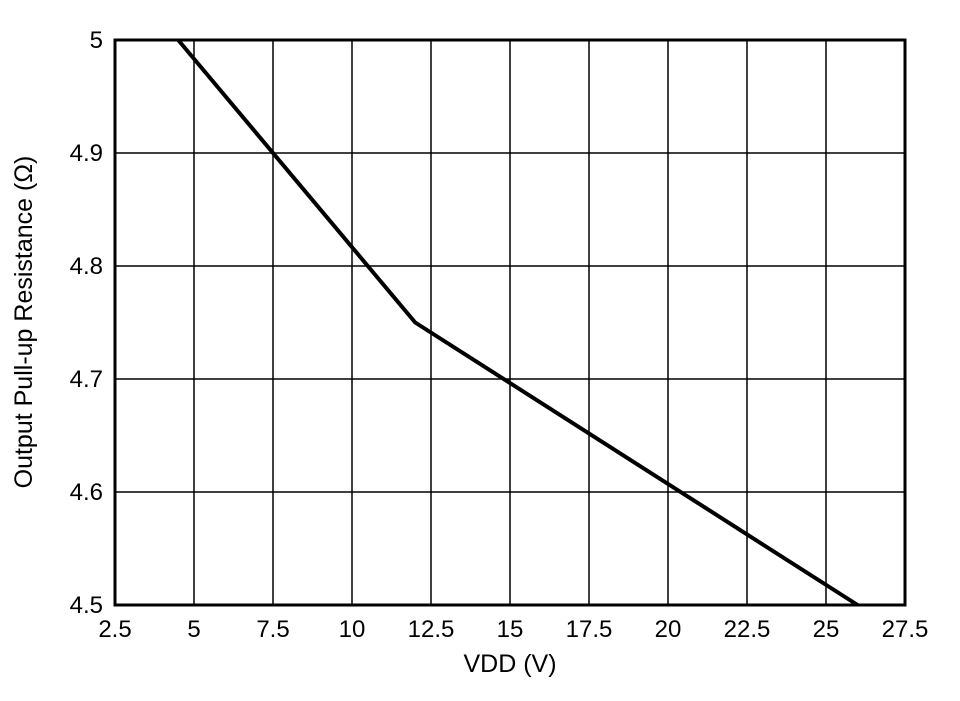 The height and width of the screenshot is (701, 960). What do you see at coordinates (826, 629) in the screenshot?
I see `x-tick-label: 25` at bounding box center [826, 629].